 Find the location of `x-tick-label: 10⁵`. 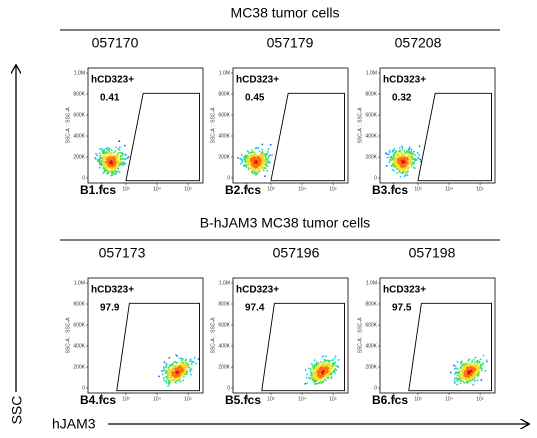

x-tick-label: 10⁵ is located at coordinates (188, 189).